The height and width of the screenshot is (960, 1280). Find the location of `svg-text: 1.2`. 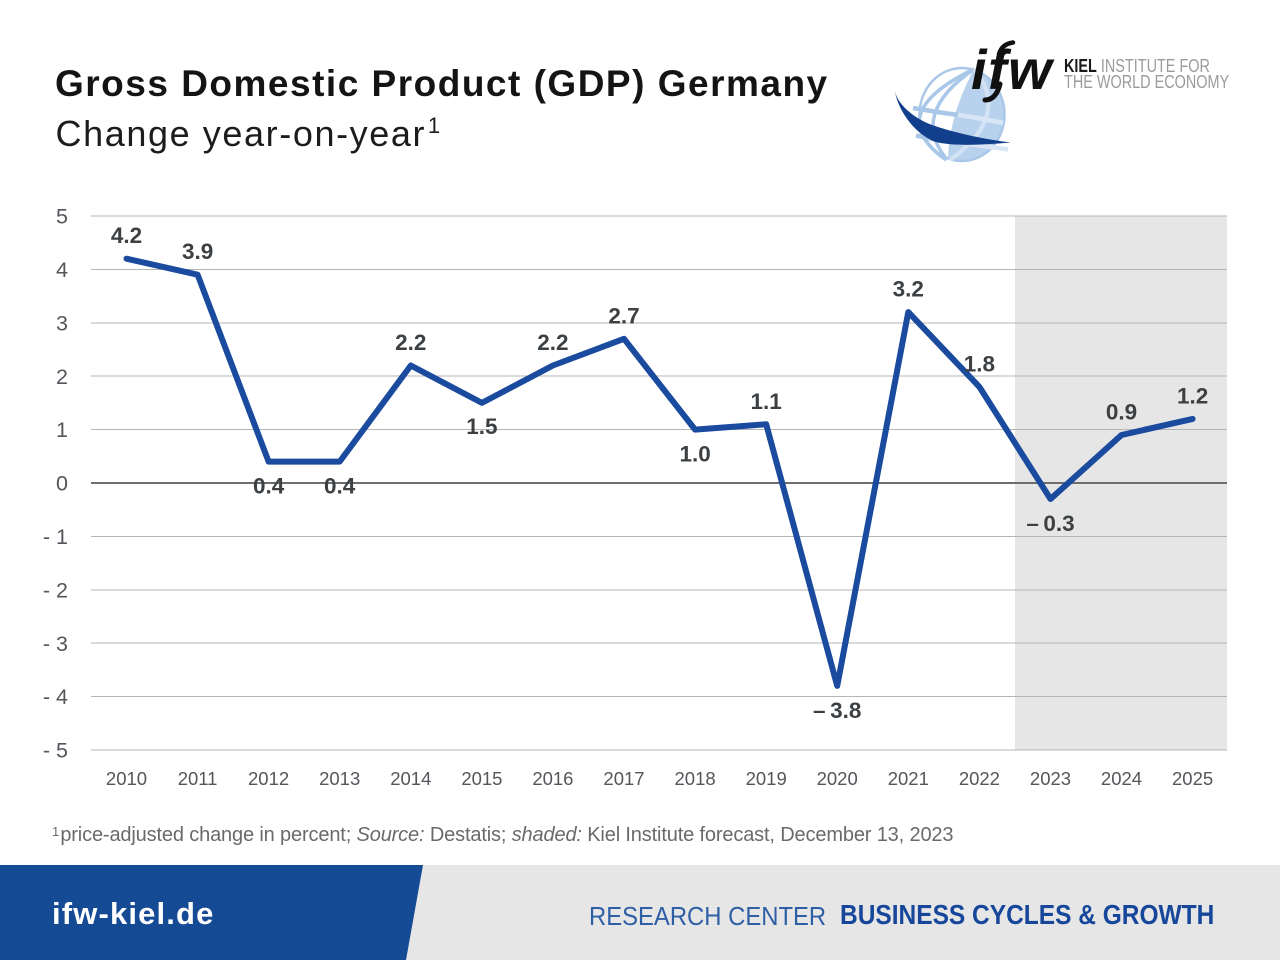

svg-text: 1.2 is located at coordinates (1192, 395).